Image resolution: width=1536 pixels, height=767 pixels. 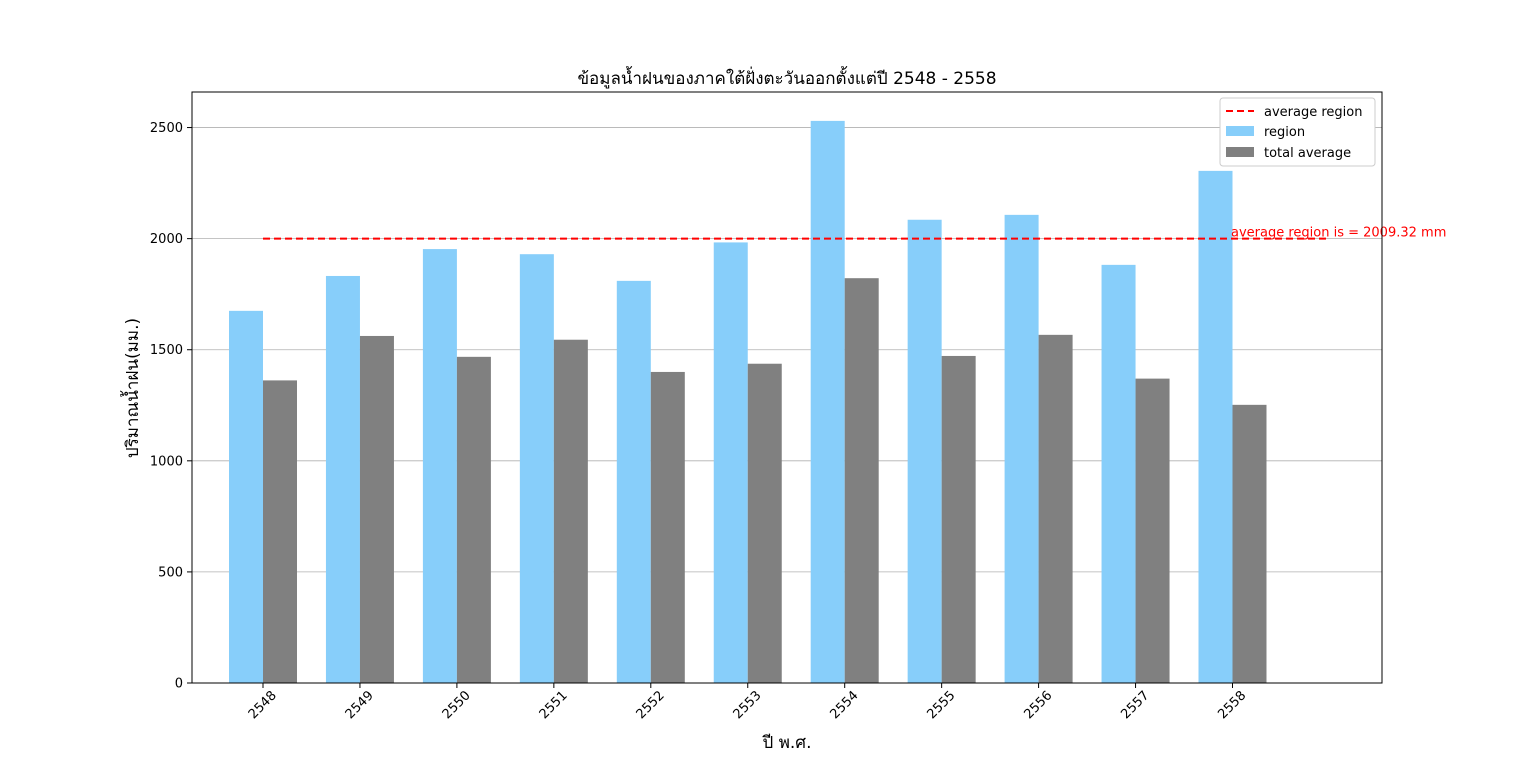 I want to click on x-tick-label: 2557, so click(x=1135, y=705).